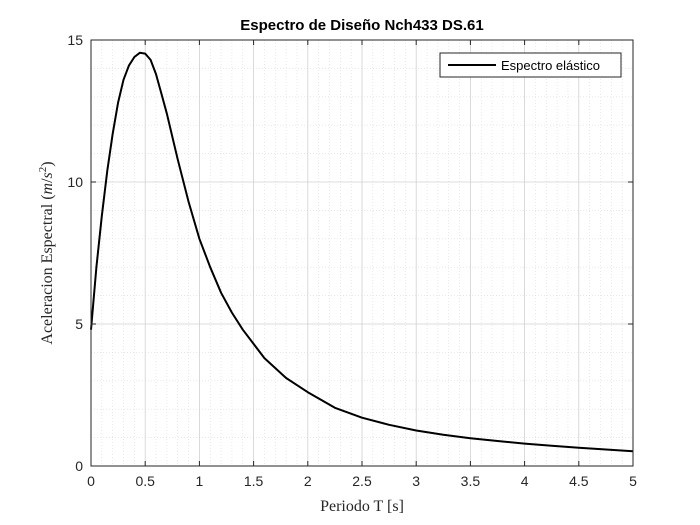 The height and width of the screenshot is (525, 700). I want to click on x-axis-label: Periodo T [s], so click(362, 506).